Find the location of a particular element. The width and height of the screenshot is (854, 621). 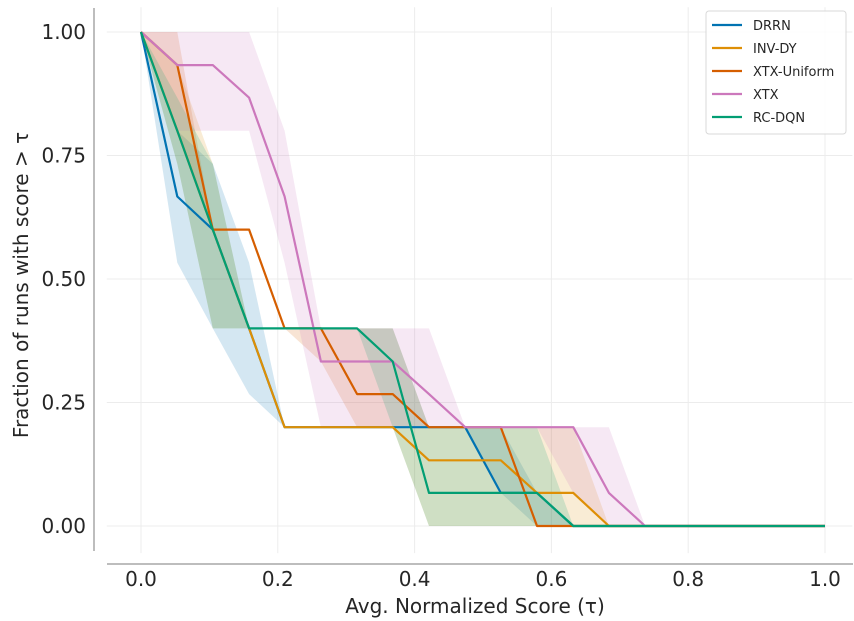

x-tick-label-5: 1.0 is located at coordinates (825, 579).